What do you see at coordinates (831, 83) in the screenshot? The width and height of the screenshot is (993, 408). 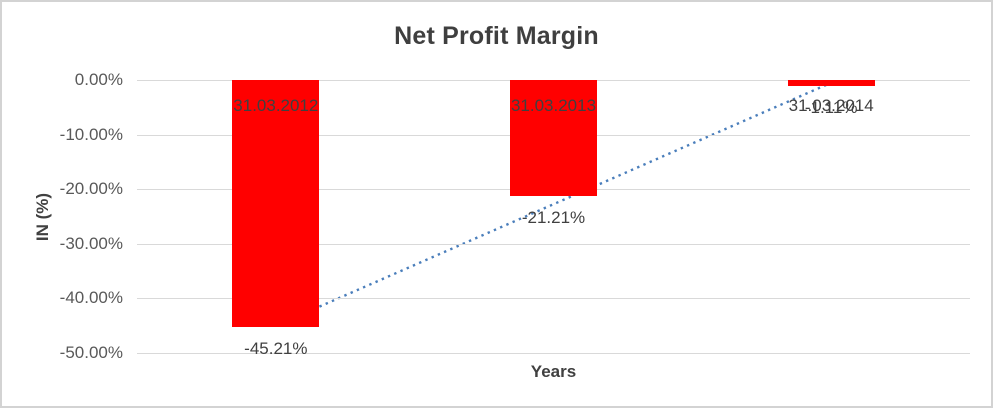 I see `bar-31.03.2014` at bounding box center [831, 83].